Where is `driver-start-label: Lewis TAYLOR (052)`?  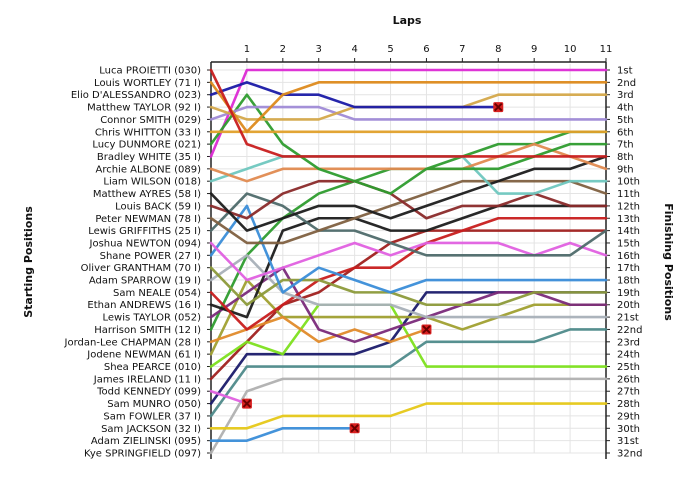 driver-start-label: Lewis TAYLOR (052) is located at coordinates (151, 318).